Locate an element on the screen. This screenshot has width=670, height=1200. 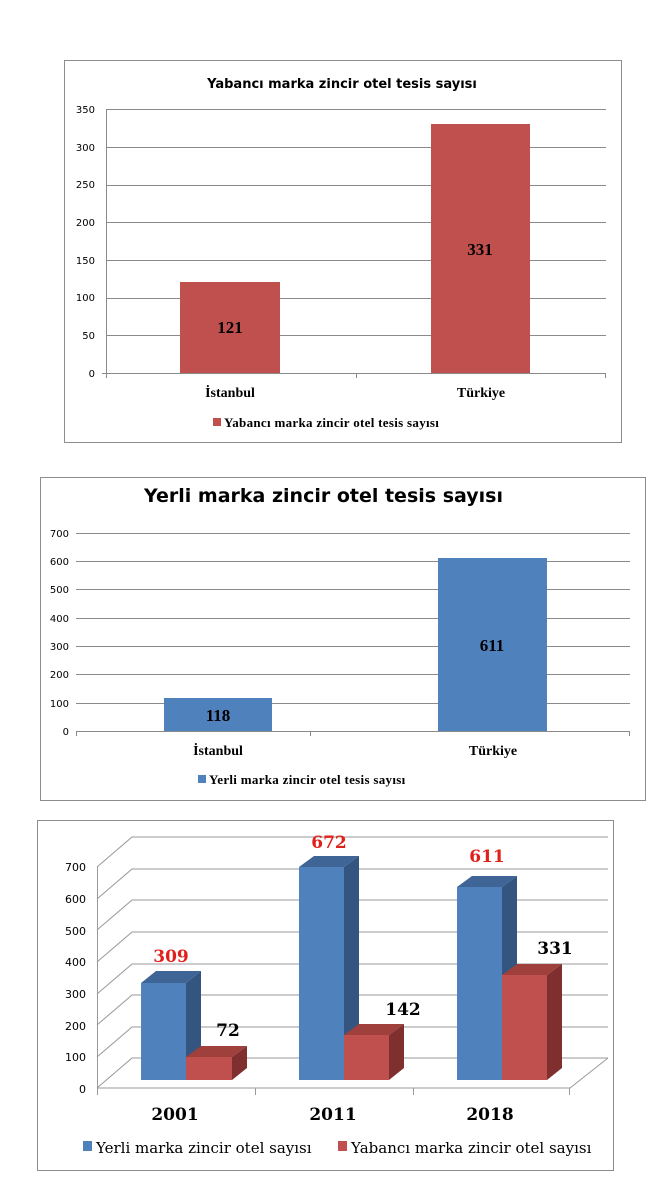
x-category: 2011 is located at coordinates (332, 1115).